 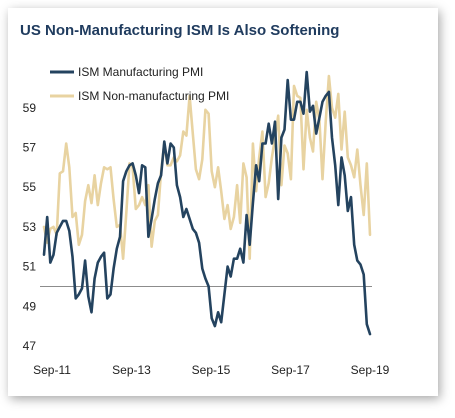 What do you see at coordinates (140, 72) in the screenshot?
I see `legend-label-manufacturing: ISM Manufacturing PMI` at bounding box center [140, 72].